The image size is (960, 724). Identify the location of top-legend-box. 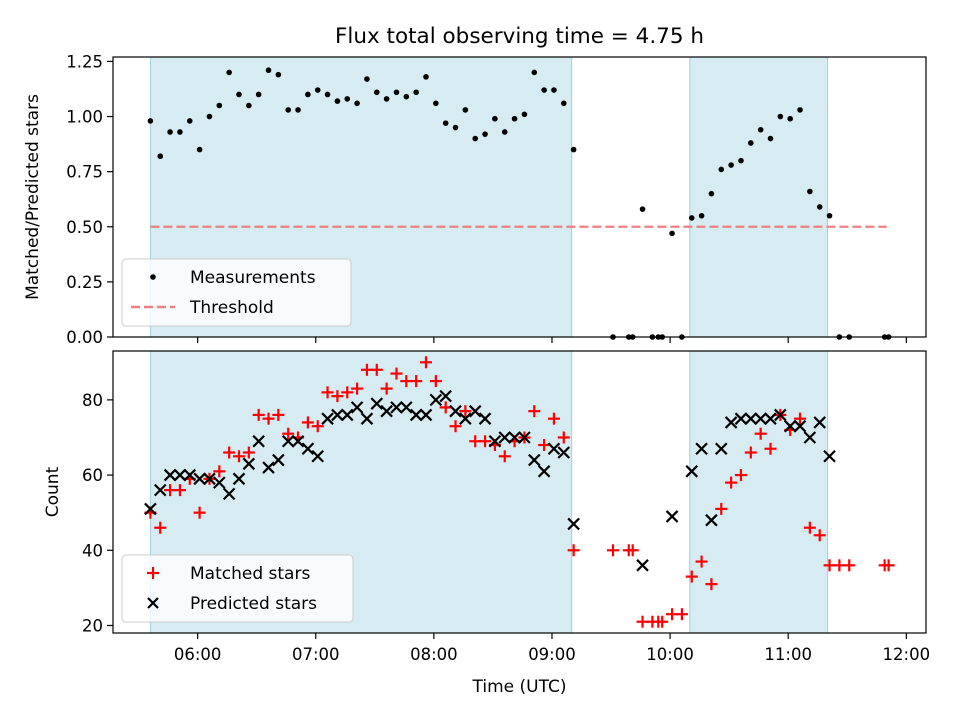
(236, 292).